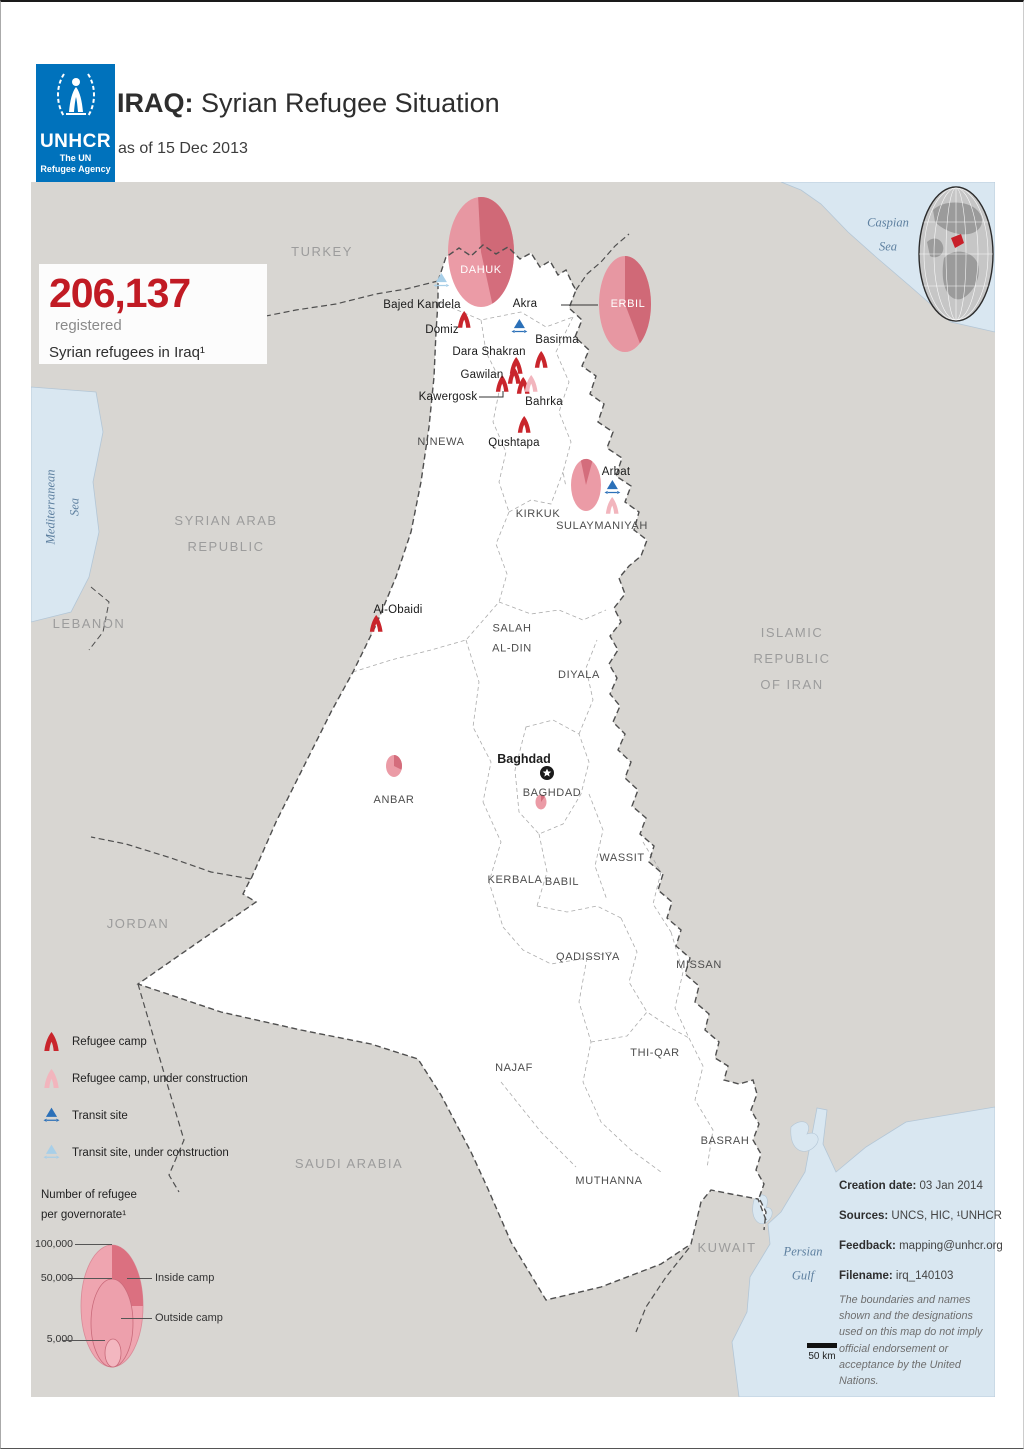  What do you see at coordinates (495, 526) in the screenshot?
I see `camp-icons-layer` at bounding box center [495, 526].